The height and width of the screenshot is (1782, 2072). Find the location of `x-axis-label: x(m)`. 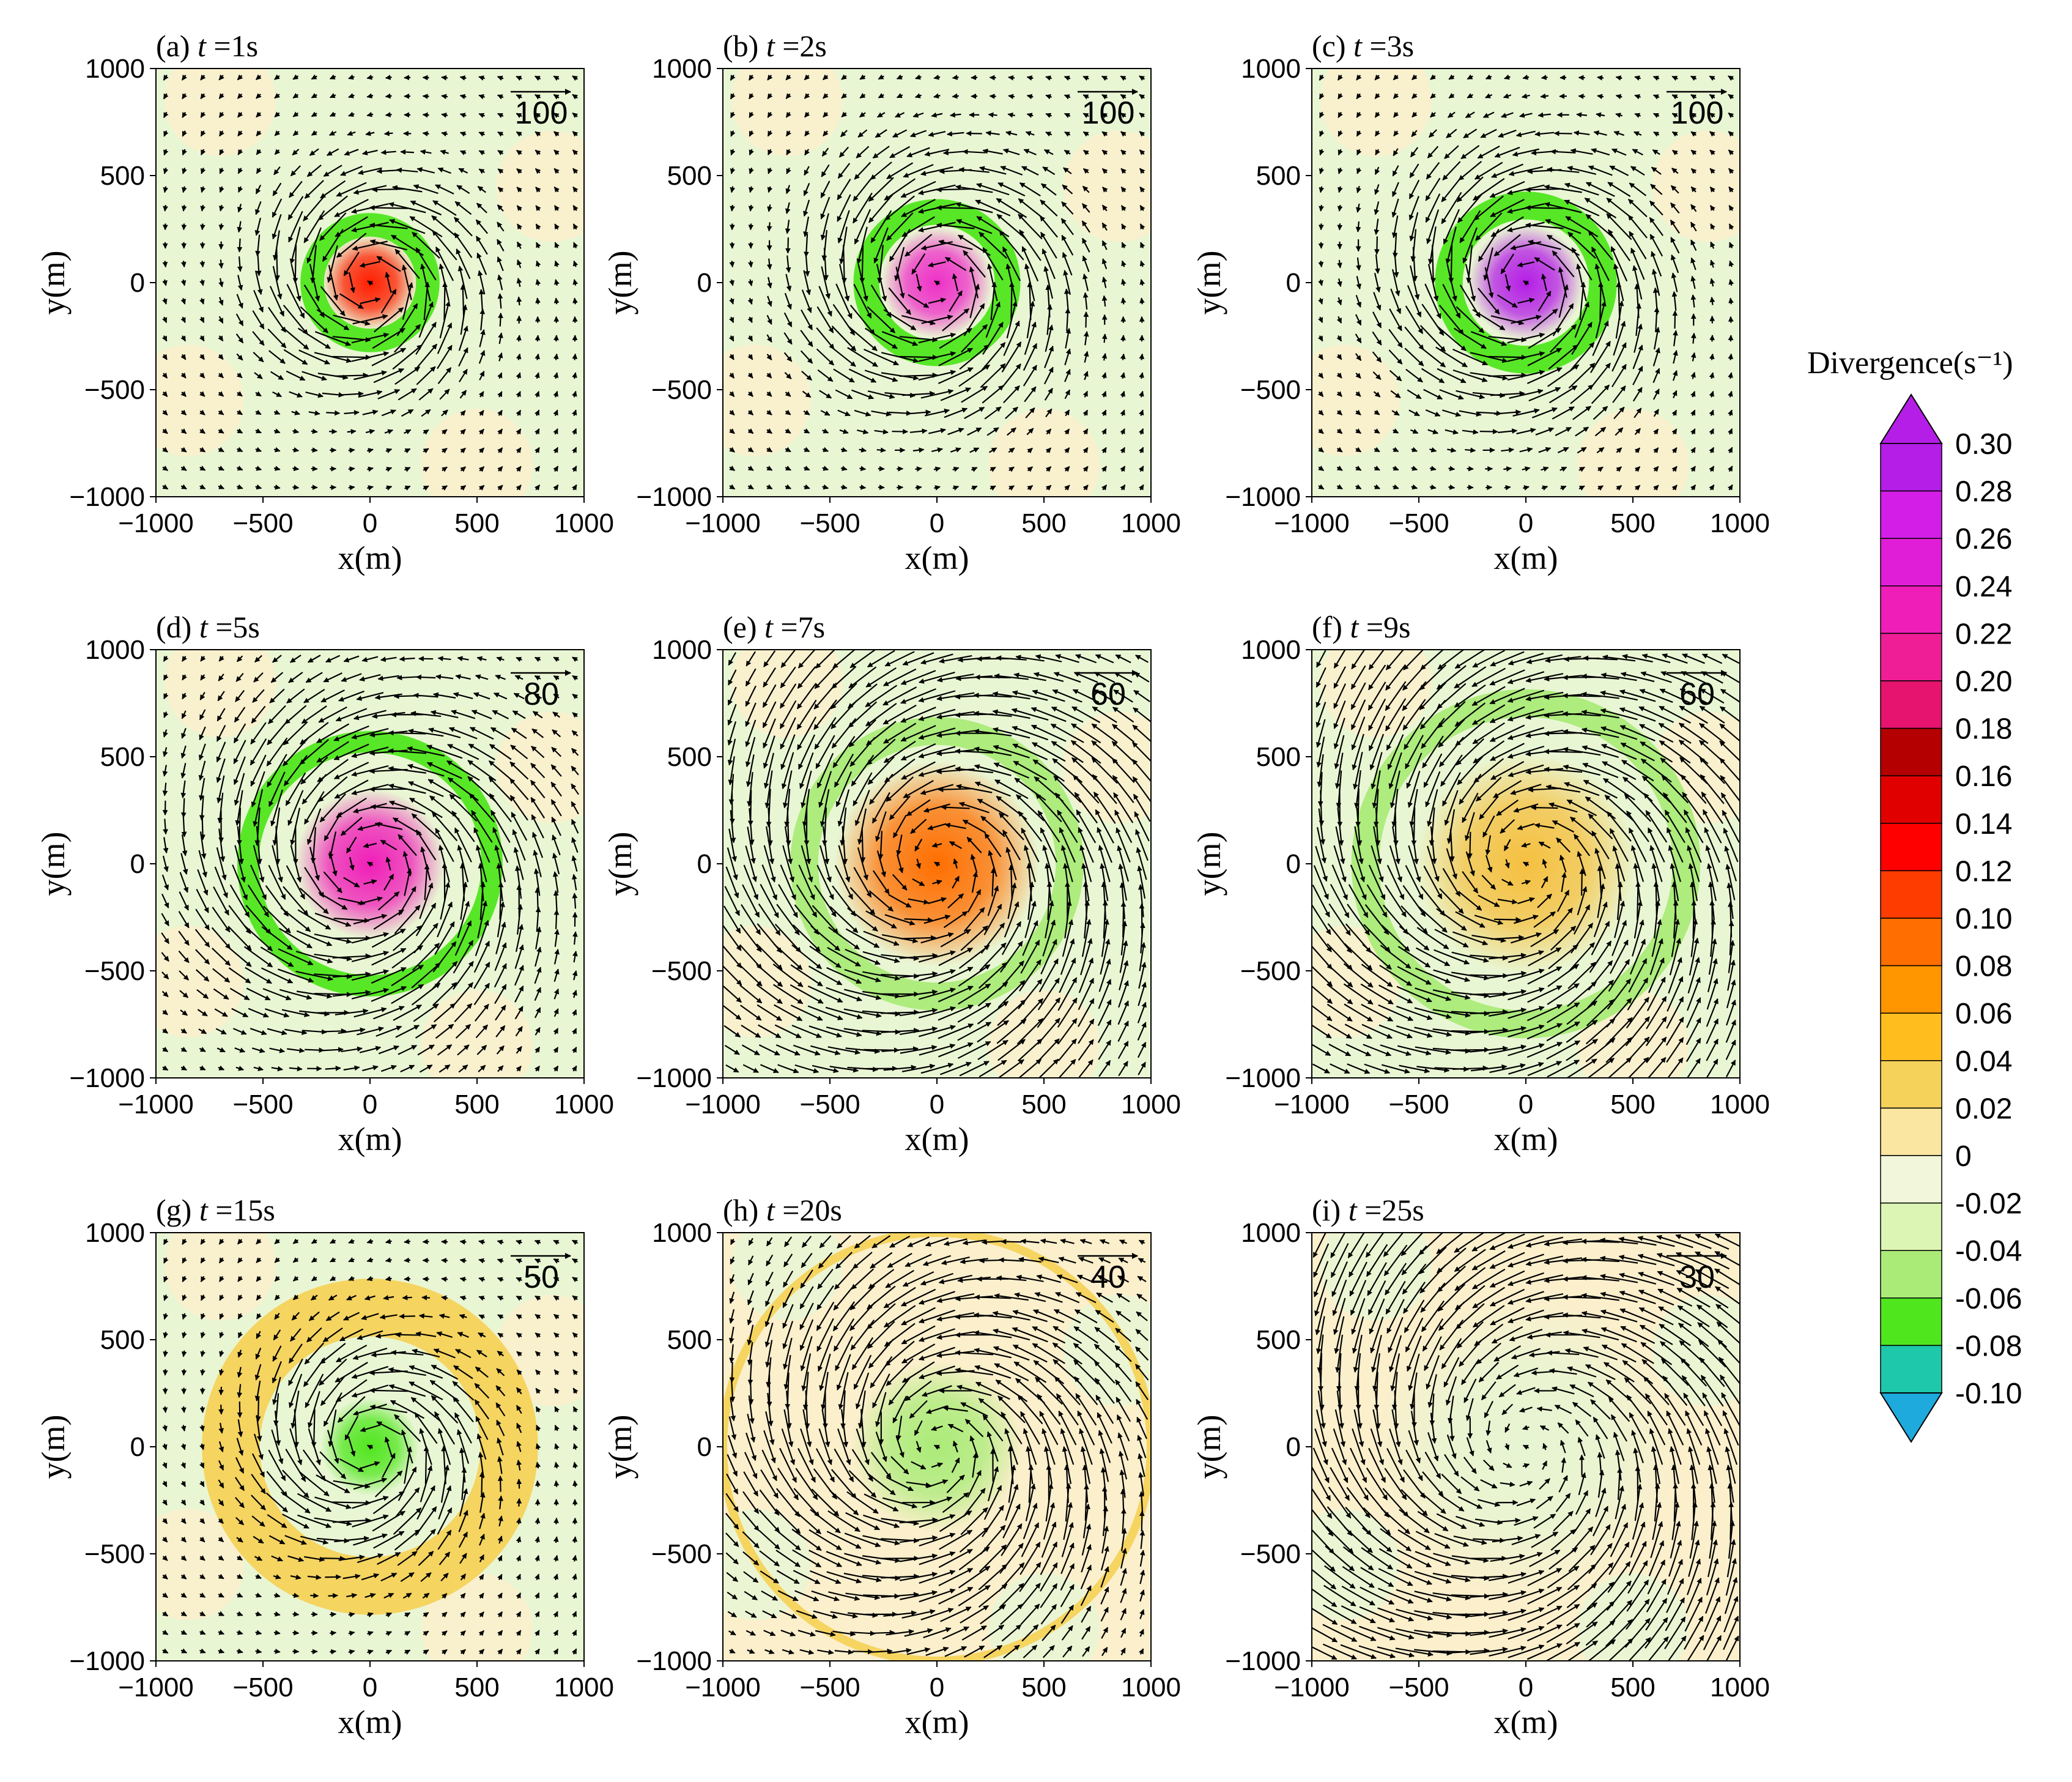

x-axis-label: x(m) is located at coordinates (370, 1139).